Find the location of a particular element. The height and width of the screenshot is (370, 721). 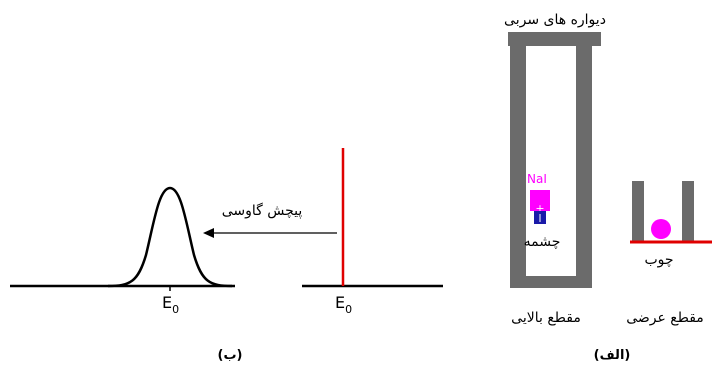

lead-top-cap is located at coordinates (554, 39).